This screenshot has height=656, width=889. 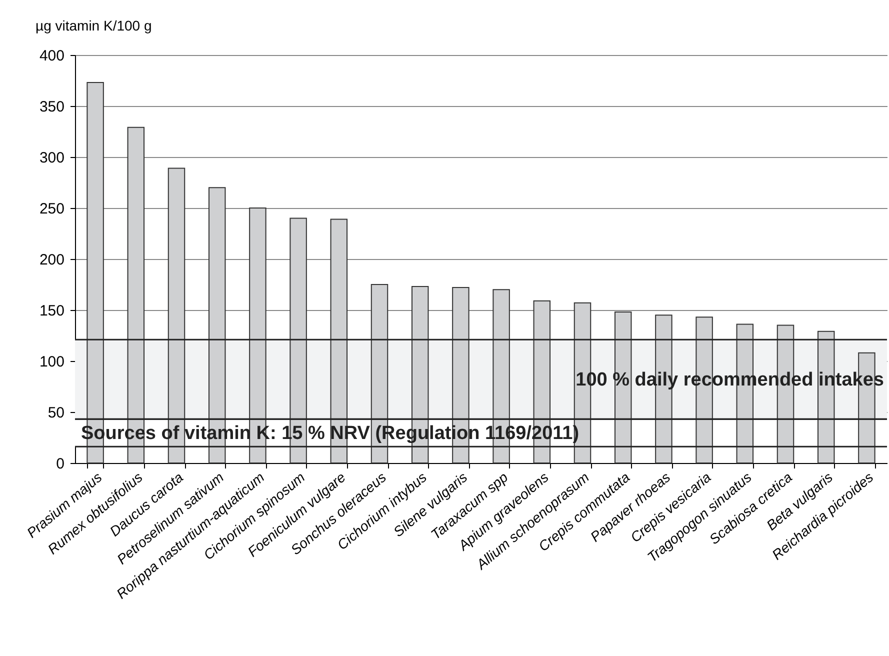 I want to click on y-tick-label: 400, so click(x=51, y=56).